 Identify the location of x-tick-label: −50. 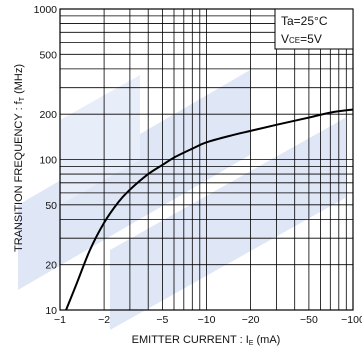
(309, 320).